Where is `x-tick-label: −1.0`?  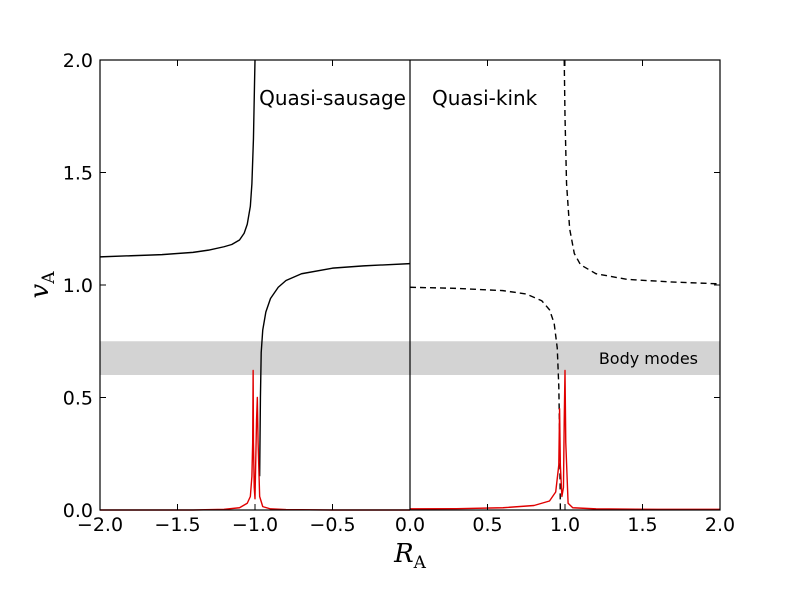
x-tick-label: −1.0 is located at coordinates (255, 525).